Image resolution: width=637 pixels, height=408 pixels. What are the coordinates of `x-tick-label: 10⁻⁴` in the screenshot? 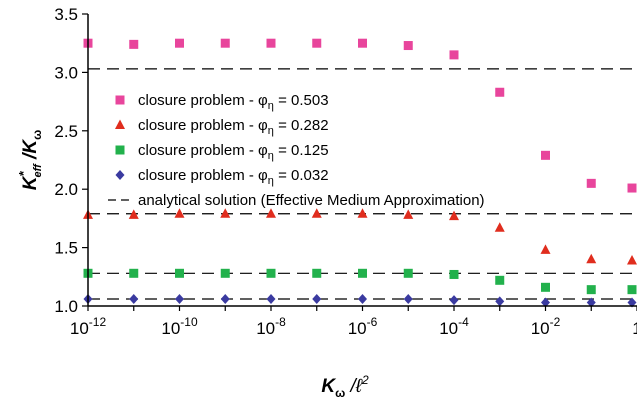 It's located at (454, 326).